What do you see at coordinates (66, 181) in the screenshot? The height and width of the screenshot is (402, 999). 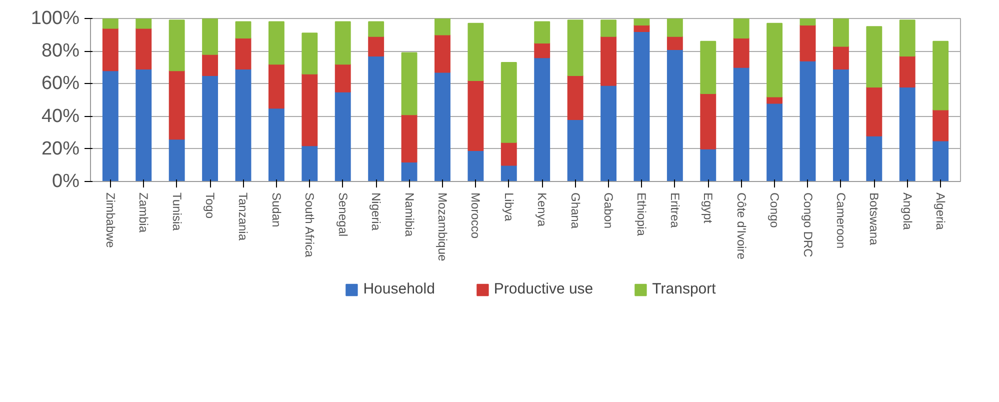 I see `y-tick-label: 0%` at bounding box center [66, 181].